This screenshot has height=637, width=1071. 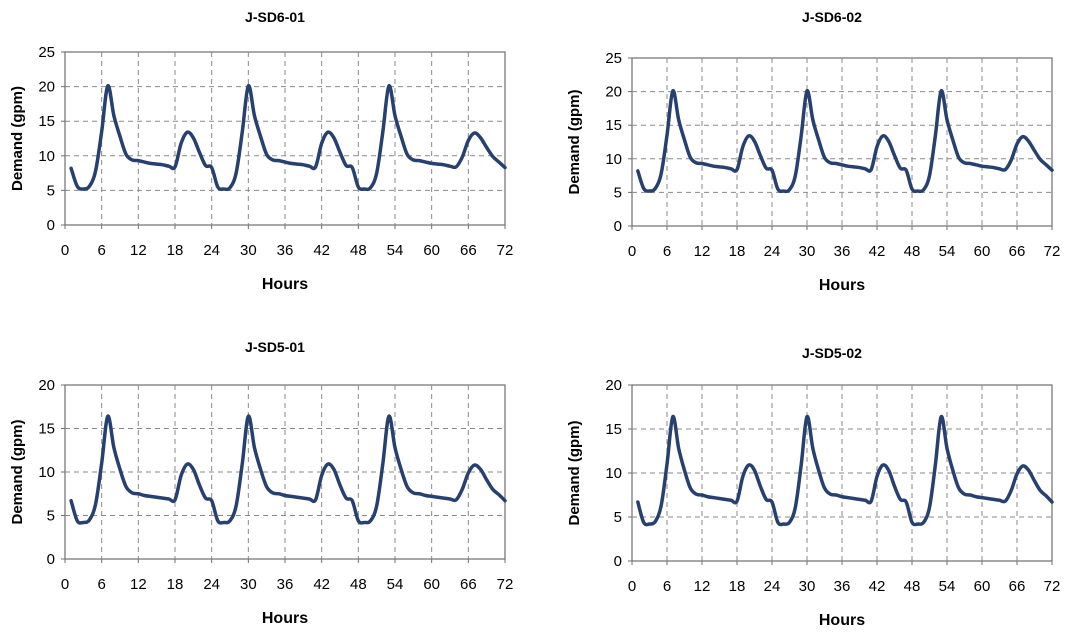 I want to click on chart-title: J-SD6-02, so click(x=832, y=17).